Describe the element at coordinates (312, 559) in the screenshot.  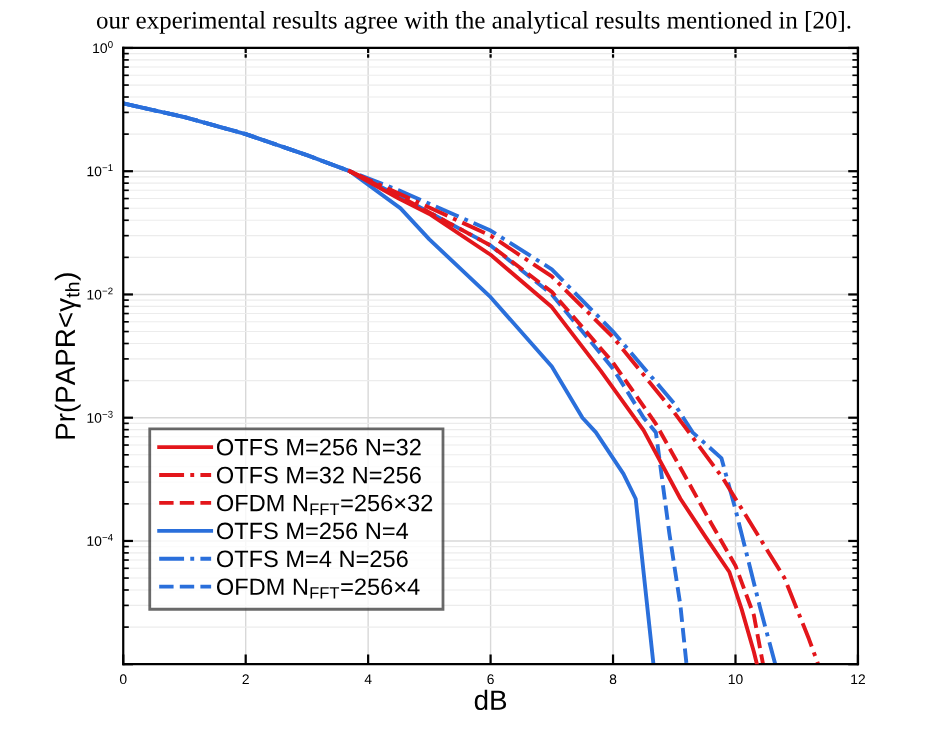
I see `legend-label: OTFS M=4 N=256` at that location.